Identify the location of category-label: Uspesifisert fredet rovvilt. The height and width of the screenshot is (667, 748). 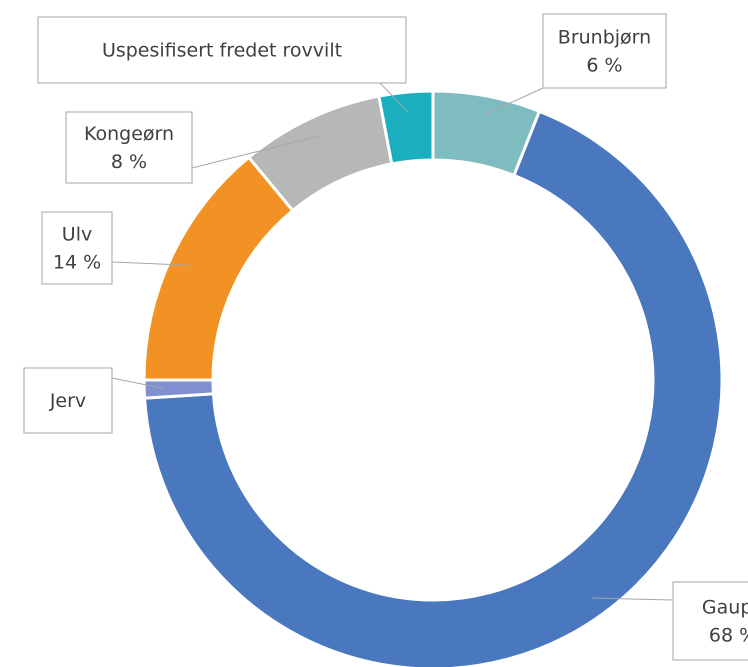
(222, 51).